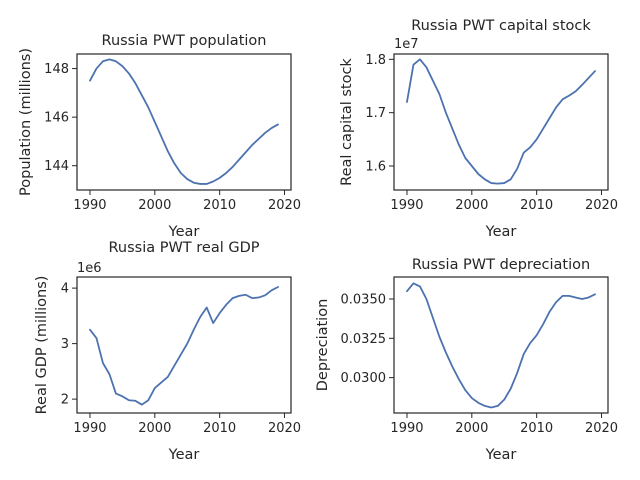 The height and width of the screenshot is (480, 640). What do you see at coordinates (42, 345) in the screenshot?
I see `y-axis-label: Real GDP (millions)` at bounding box center [42, 345].